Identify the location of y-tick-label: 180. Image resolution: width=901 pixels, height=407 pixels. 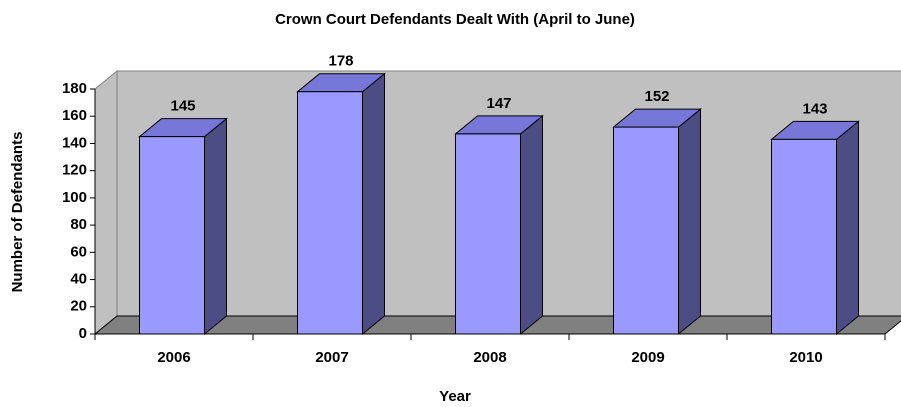
(74, 88).